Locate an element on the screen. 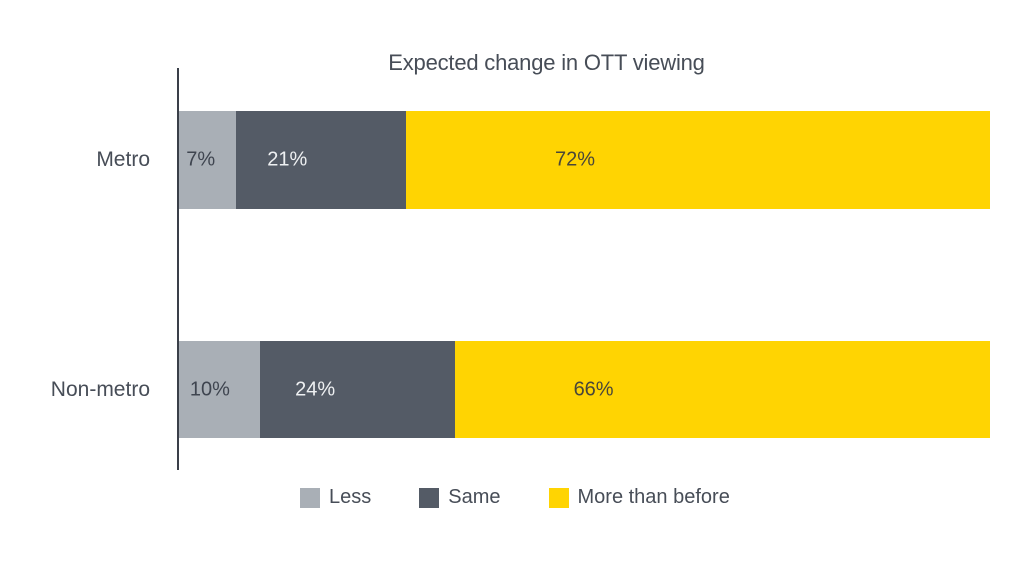 The image size is (1024, 572). bar-segment-non-metro-same is located at coordinates (357, 389).